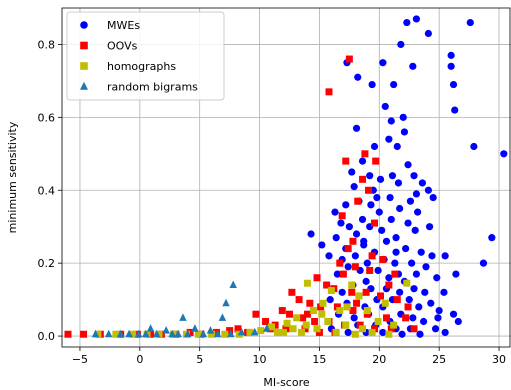 Image resolution: width=511 pixels, height=390 pixels. What do you see at coordinates (123, 25) in the screenshot?
I see `legend-label: MWEs` at bounding box center [123, 25].